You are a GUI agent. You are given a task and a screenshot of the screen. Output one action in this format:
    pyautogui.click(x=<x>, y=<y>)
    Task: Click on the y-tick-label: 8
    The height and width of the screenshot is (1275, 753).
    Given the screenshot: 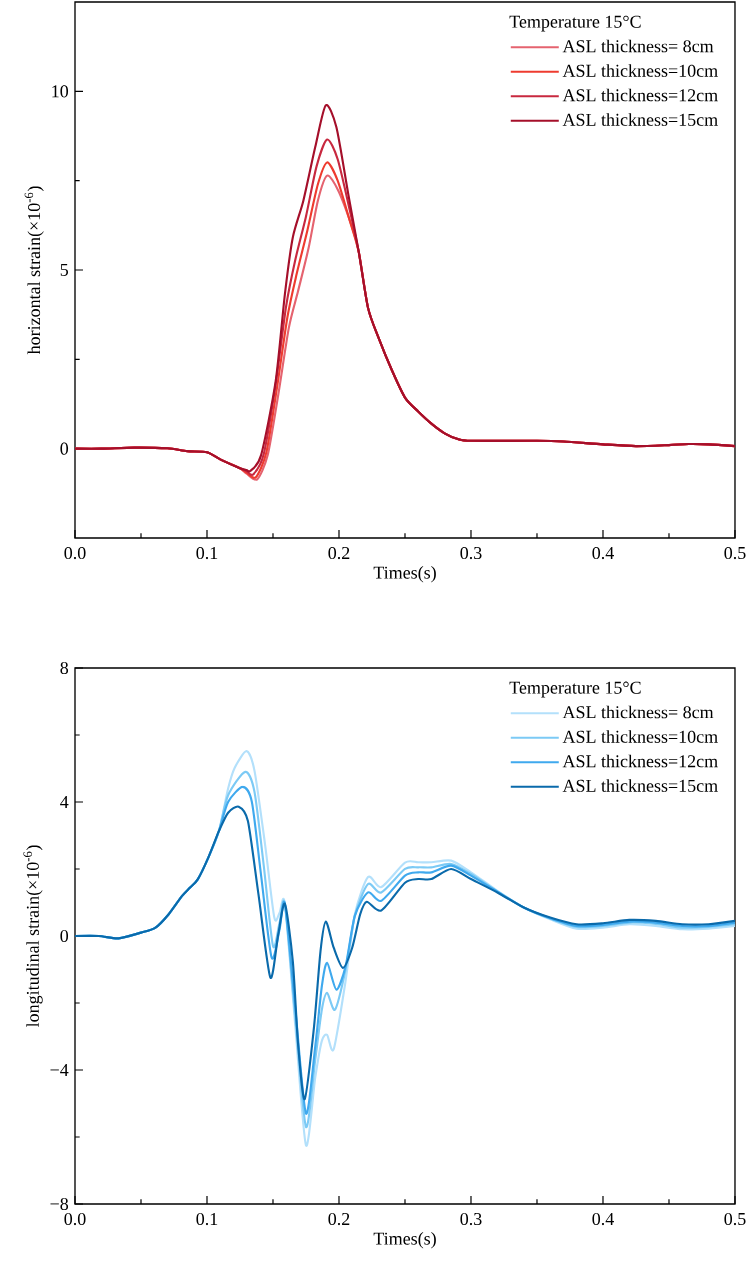 What is the action you would take?
    pyautogui.click(x=64, y=668)
    